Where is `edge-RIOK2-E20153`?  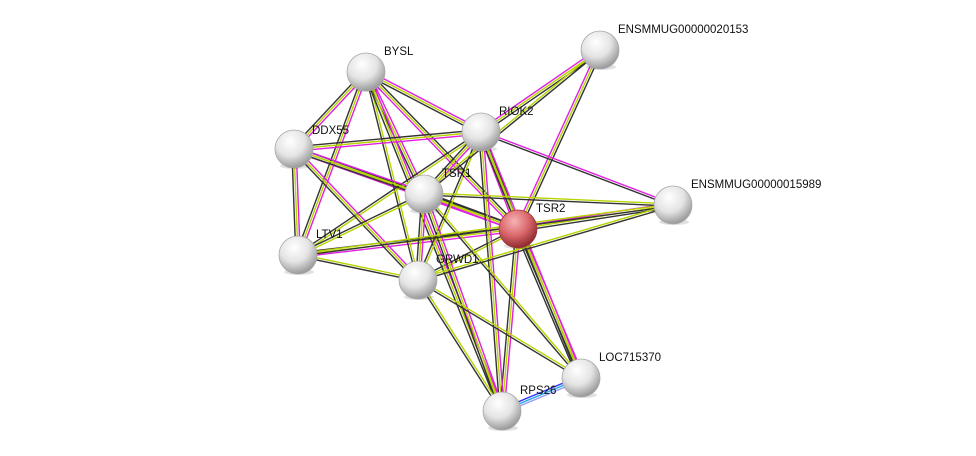 edge-RIOK2-E20153 is located at coordinates (540, 91).